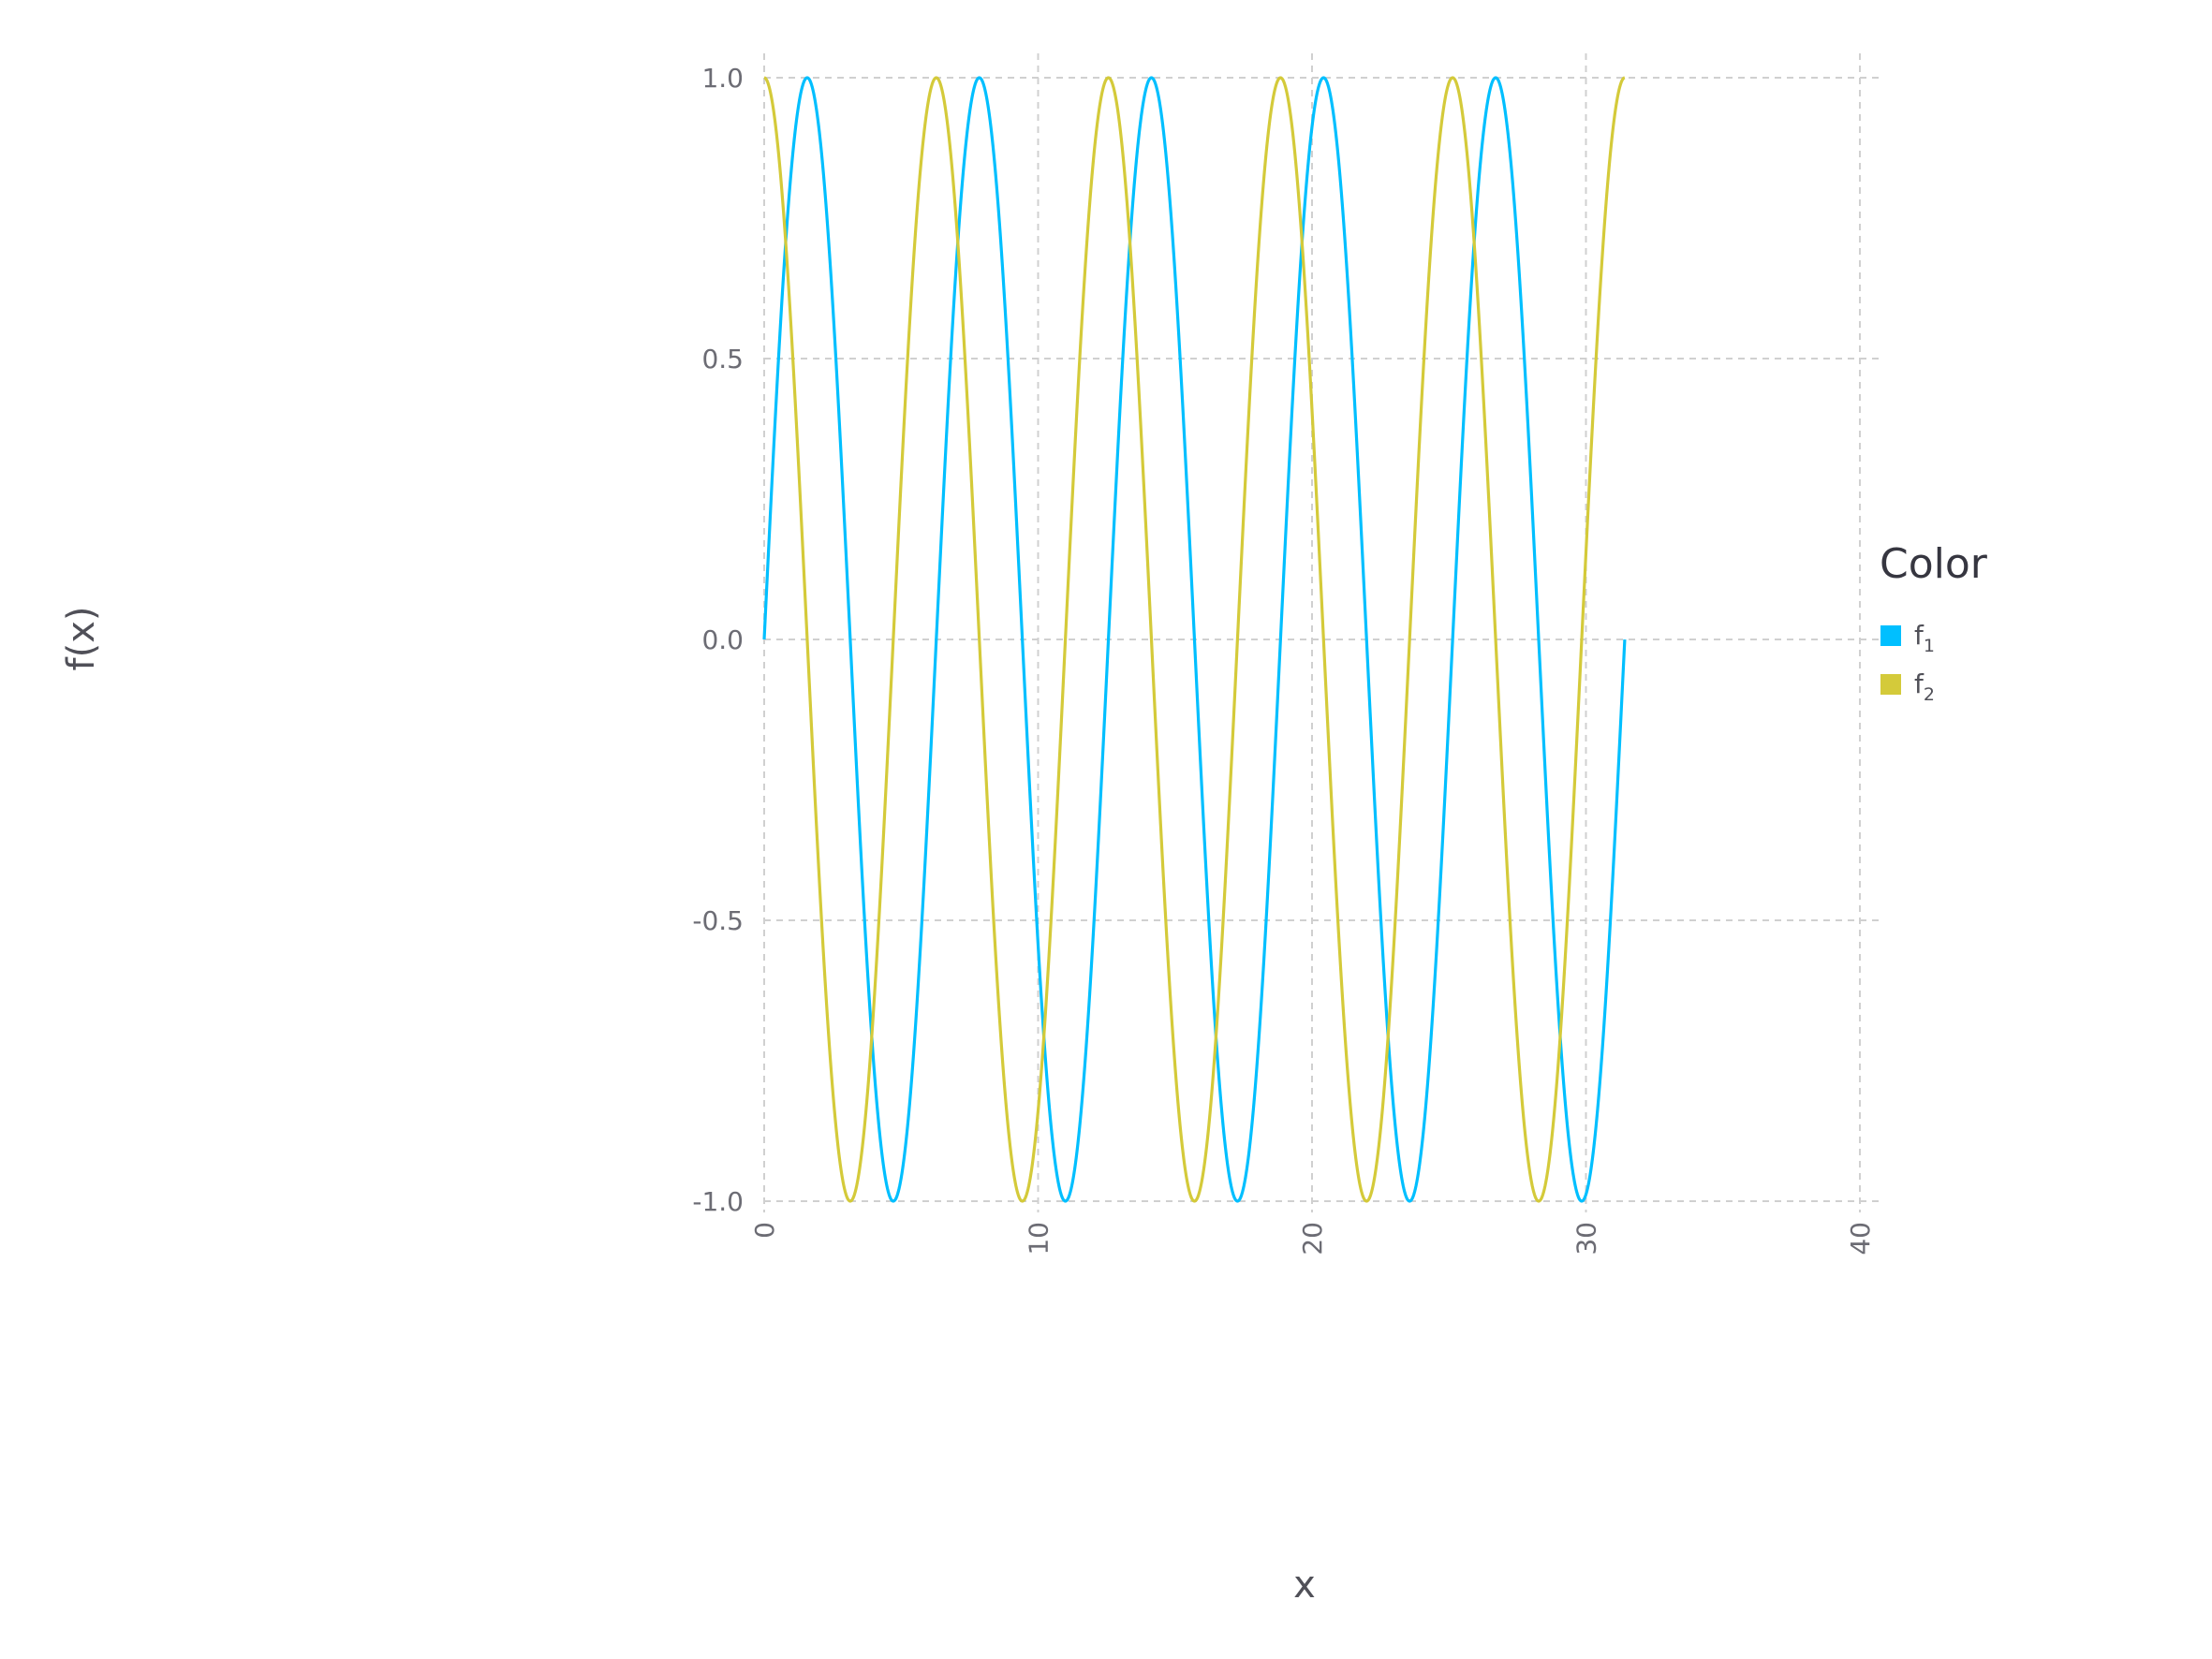 This screenshot has width=2212, height=1659. Describe the element at coordinates (718, 1201) in the screenshot. I see `y-tick-label: -1.0` at that location.